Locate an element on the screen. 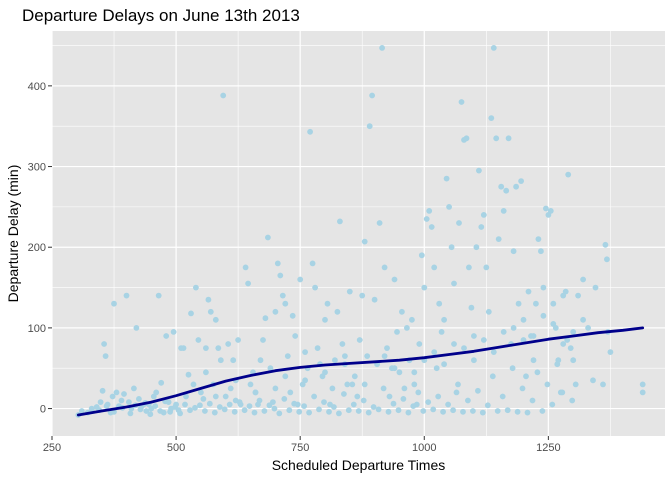 The image size is (672, 480). y-tick-label: 300 is located at coordinates (37, 168).